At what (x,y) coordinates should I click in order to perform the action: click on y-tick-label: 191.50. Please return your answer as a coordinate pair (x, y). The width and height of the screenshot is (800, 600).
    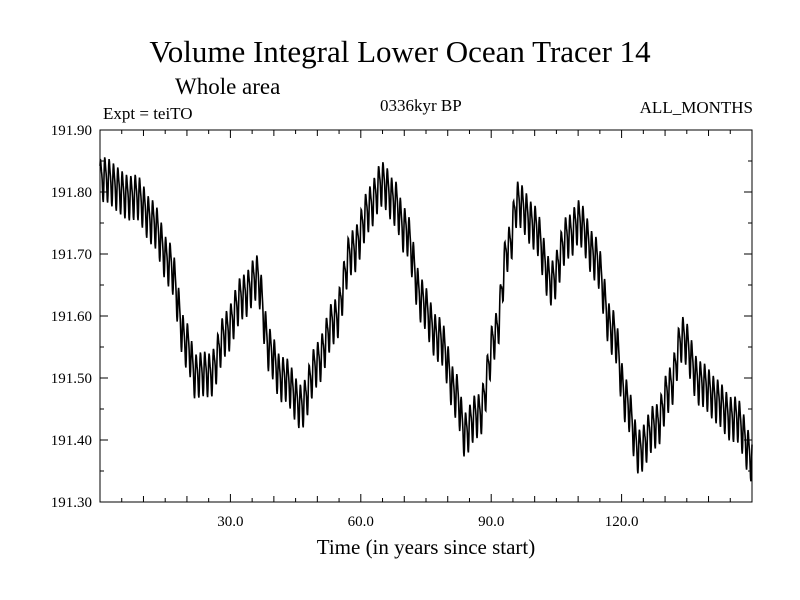
    Looking at the image, I should click on (71, 379).